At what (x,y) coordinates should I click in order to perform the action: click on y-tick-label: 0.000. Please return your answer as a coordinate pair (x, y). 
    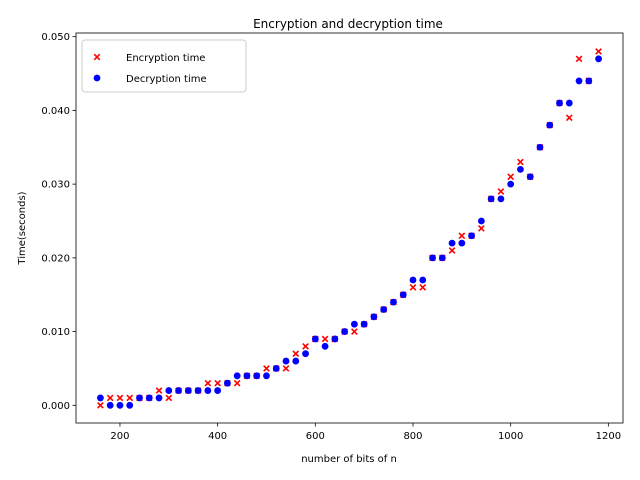
    Looking at the image, I should click on (55, 406).